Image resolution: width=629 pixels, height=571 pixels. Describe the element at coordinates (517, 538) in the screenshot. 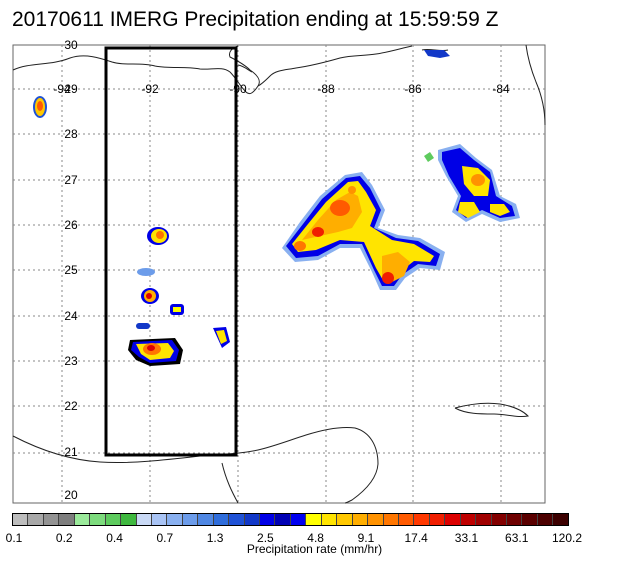

I see `colorbar-tick-label: 63.1` at that location.